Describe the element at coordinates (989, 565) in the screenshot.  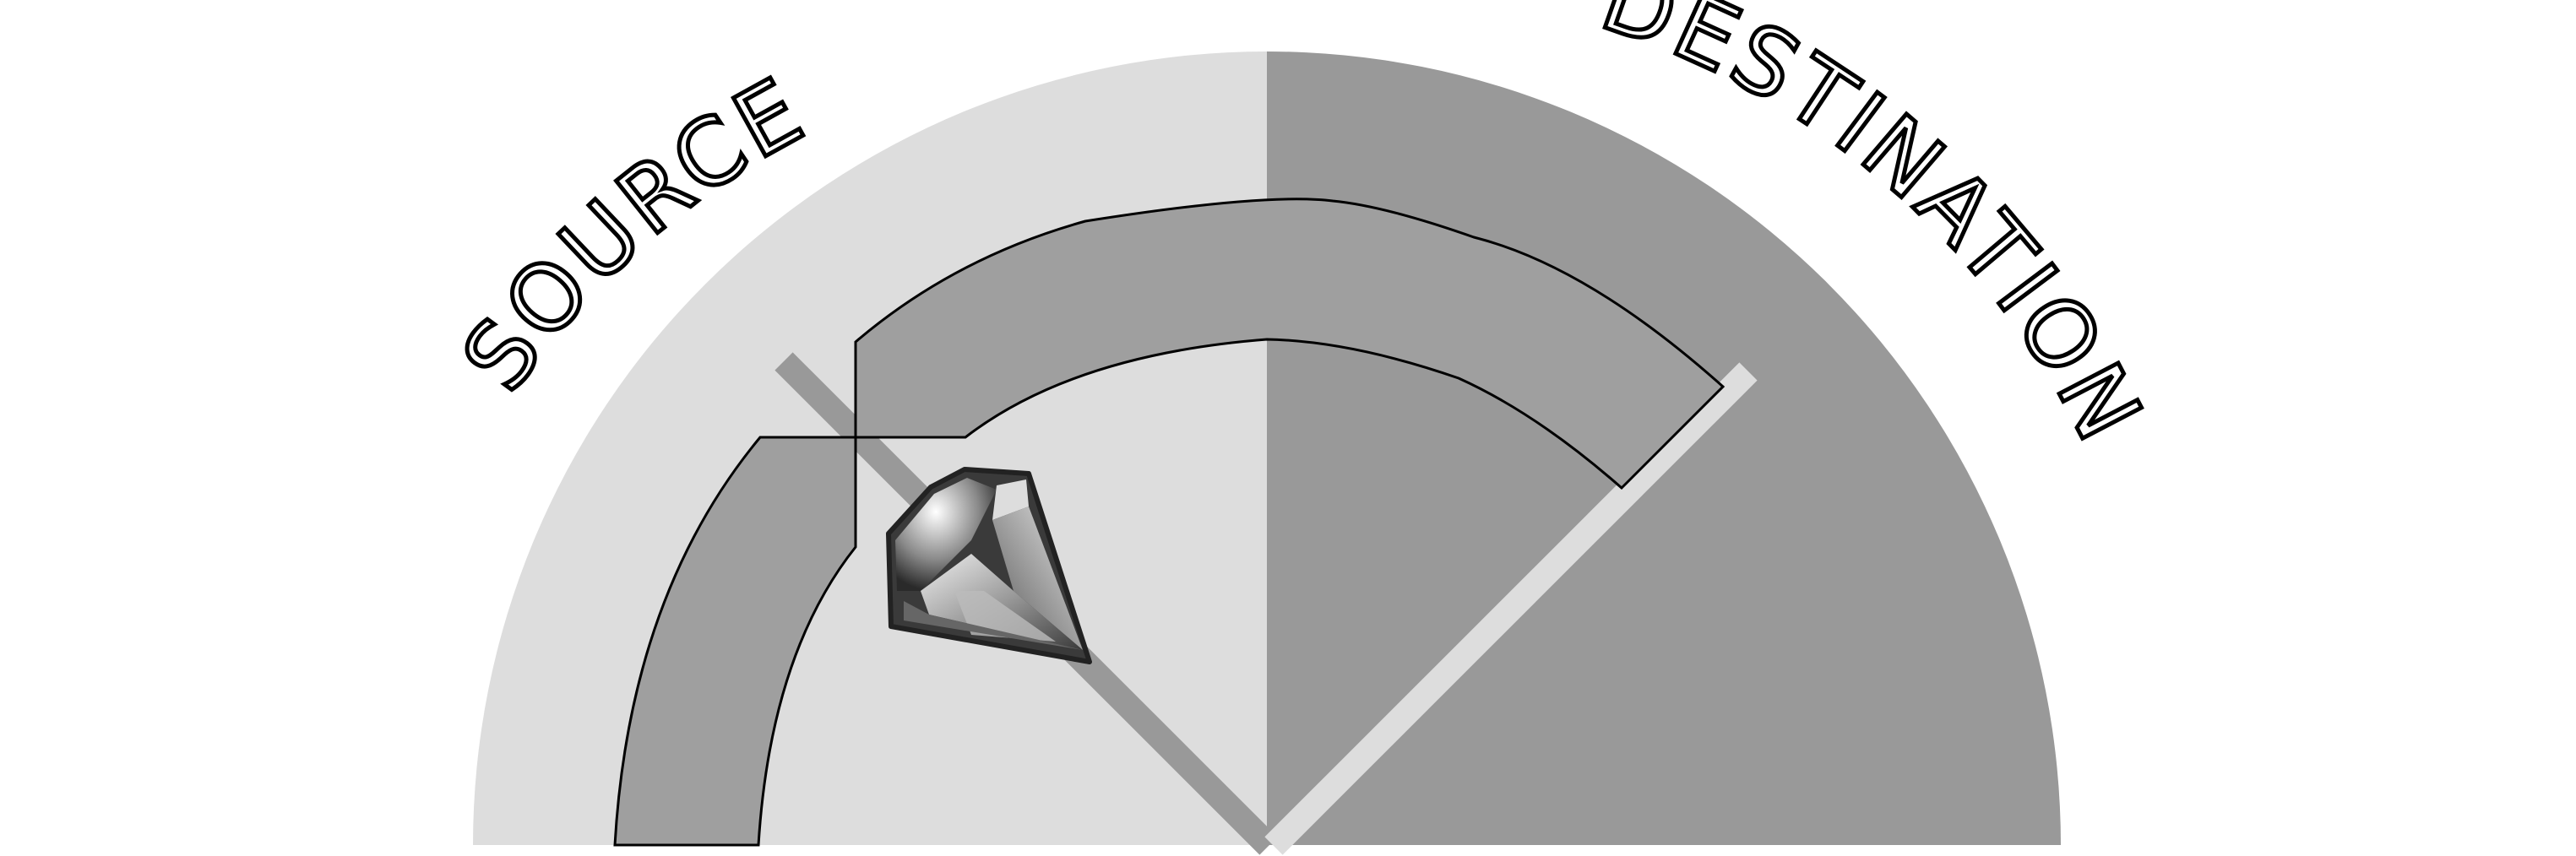
I see `gem-icon` at that location.